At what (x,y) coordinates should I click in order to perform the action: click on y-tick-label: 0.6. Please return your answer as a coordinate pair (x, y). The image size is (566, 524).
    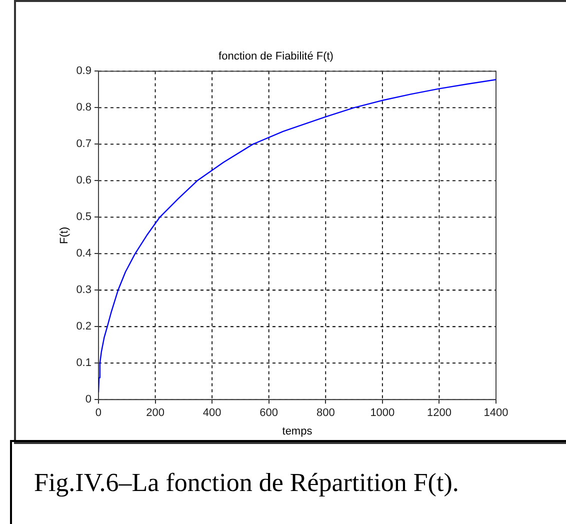
    Looking at the image, I should click on (84, 180).